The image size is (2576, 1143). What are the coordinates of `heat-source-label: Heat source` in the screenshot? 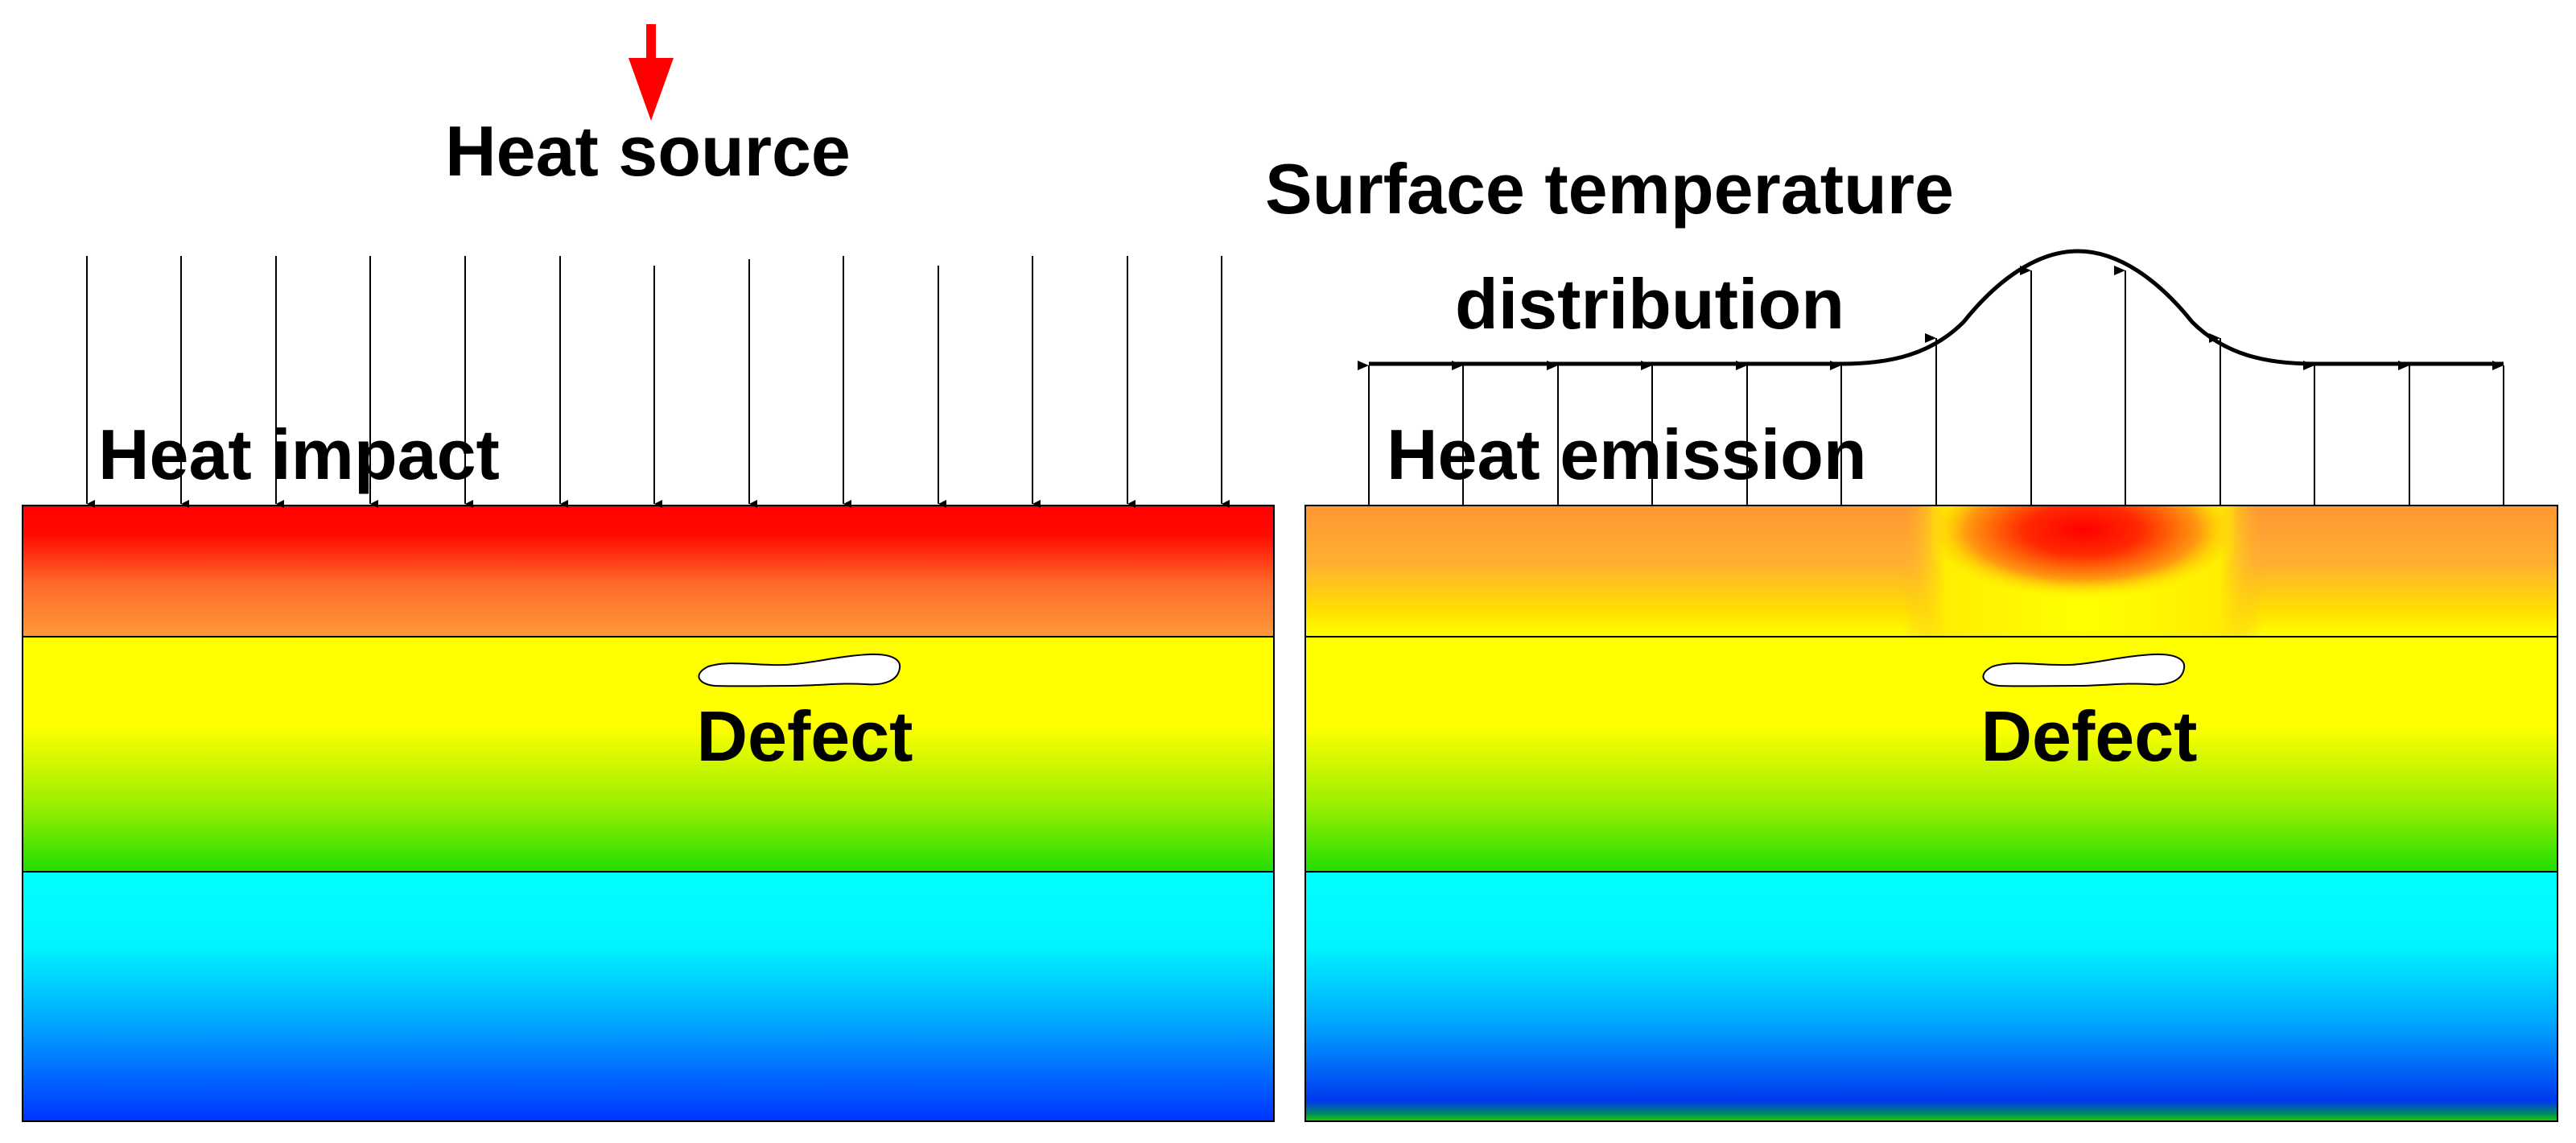 It's located at (648, 151).